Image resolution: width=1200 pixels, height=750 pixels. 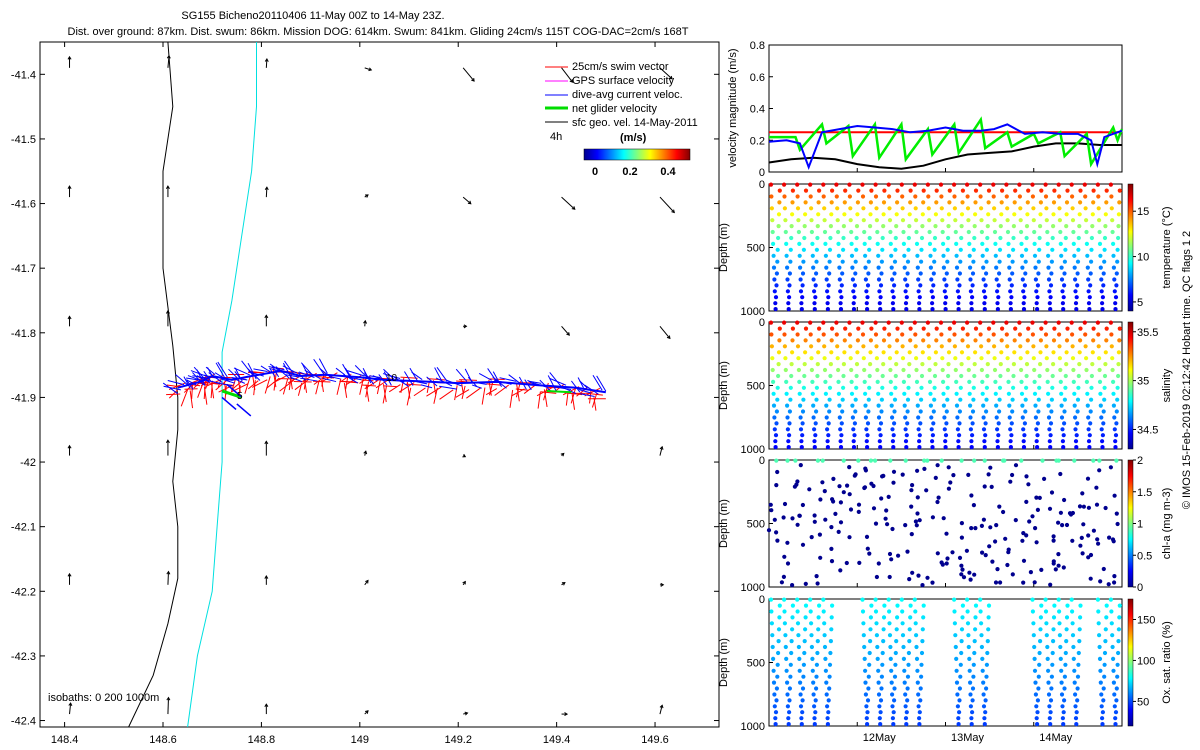 I want to click on swim-vector, so click(x=493, y=384).